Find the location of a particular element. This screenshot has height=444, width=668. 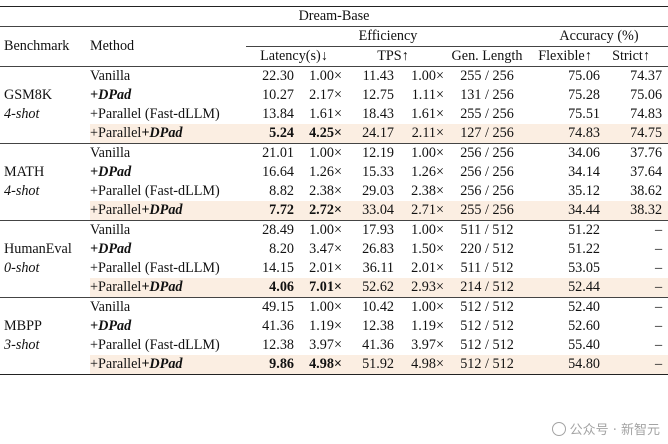

gen-length-cell: 511 / 512 is located at coordinates (487, 230).